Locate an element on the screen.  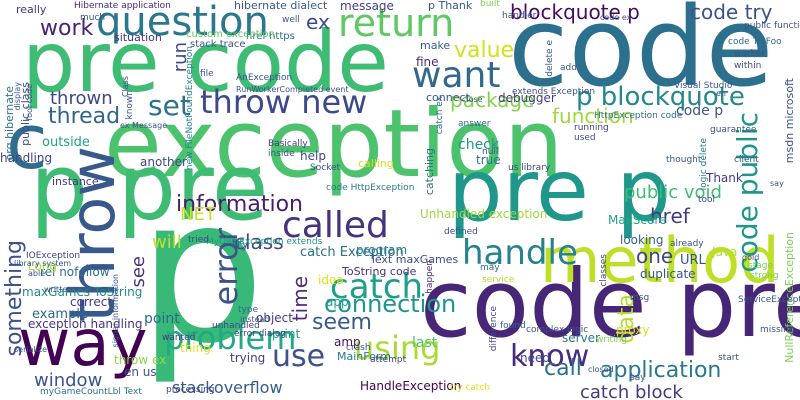
word: found is located at coordinates (513, 326).